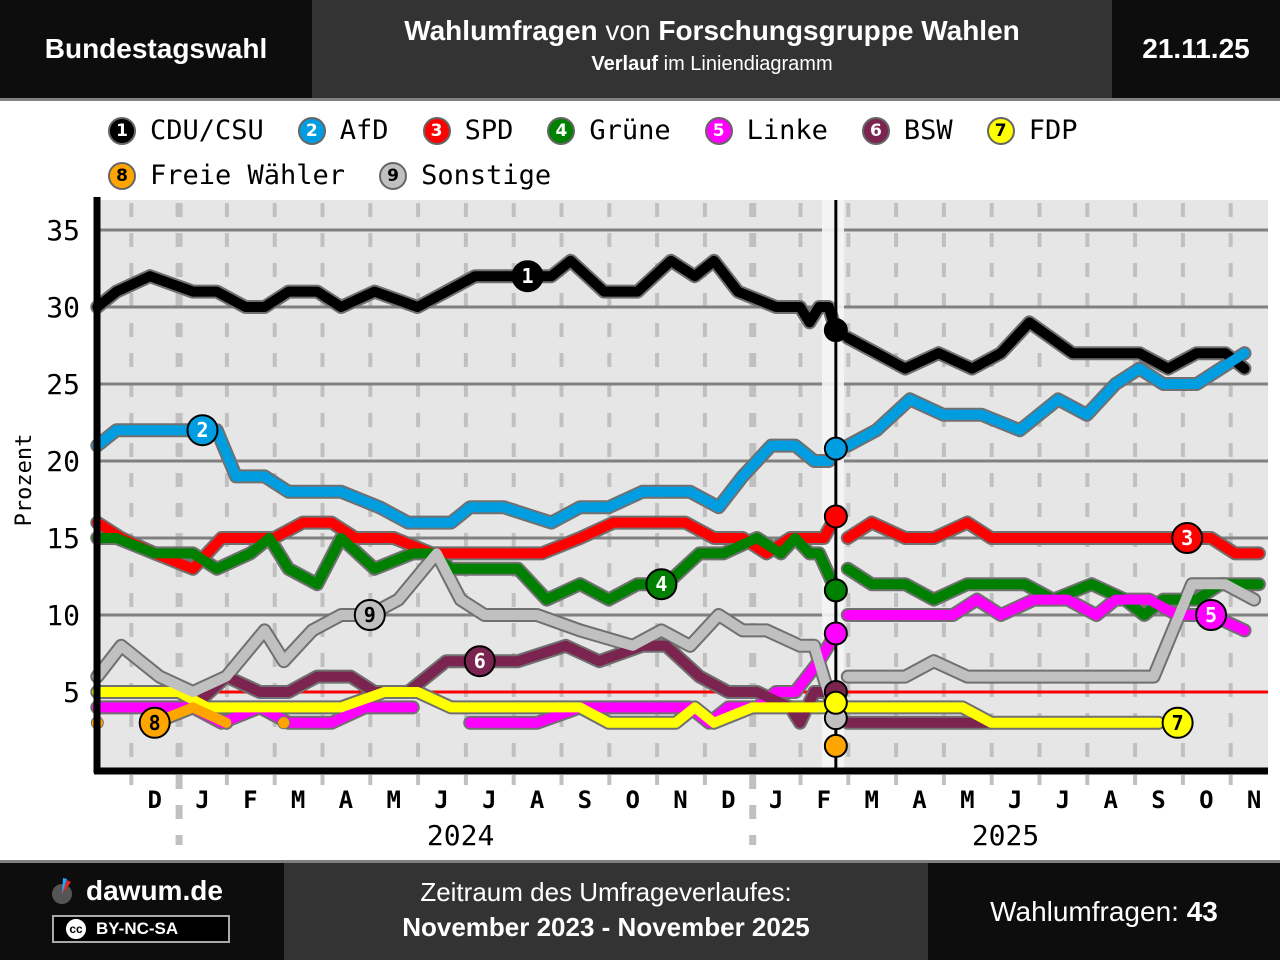 This screenshot has height=960, width=1280. I want to click on legend-label: FDP, so click(1053, 130).